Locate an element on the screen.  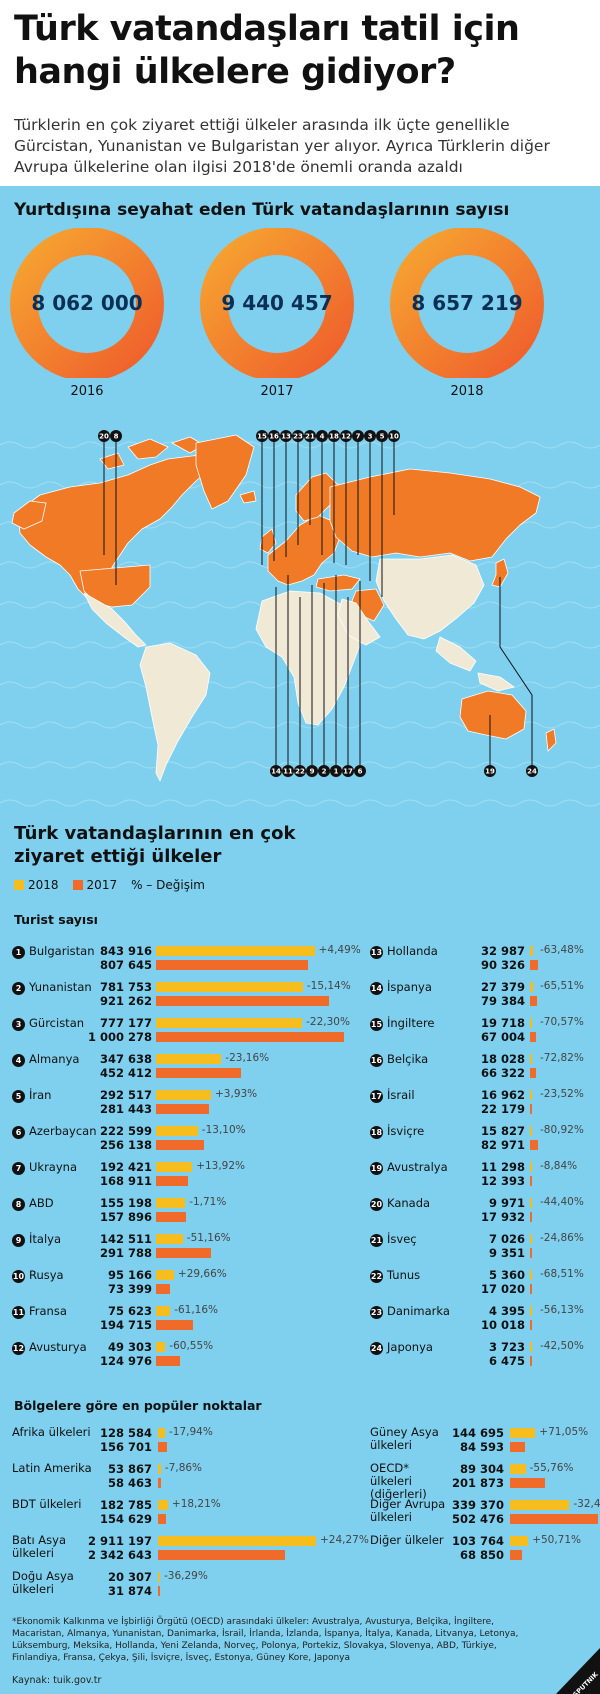
map-uk is located at coordinates (268, 541).